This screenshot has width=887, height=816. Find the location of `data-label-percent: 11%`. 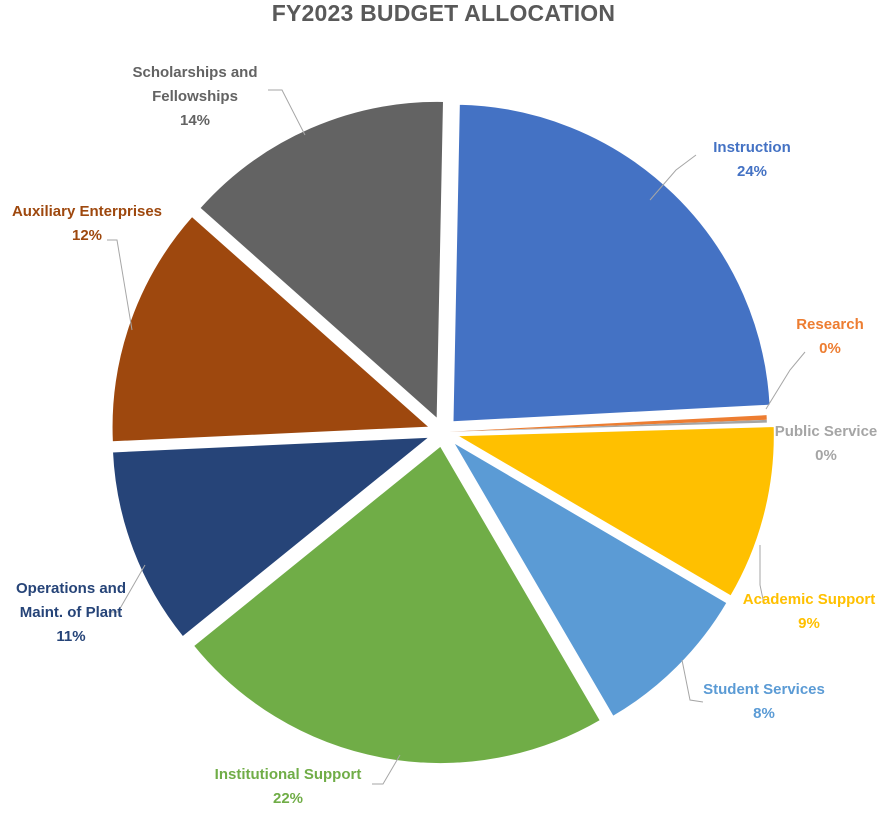

data-label-percent: 11% is located at coordinates (70, 636).